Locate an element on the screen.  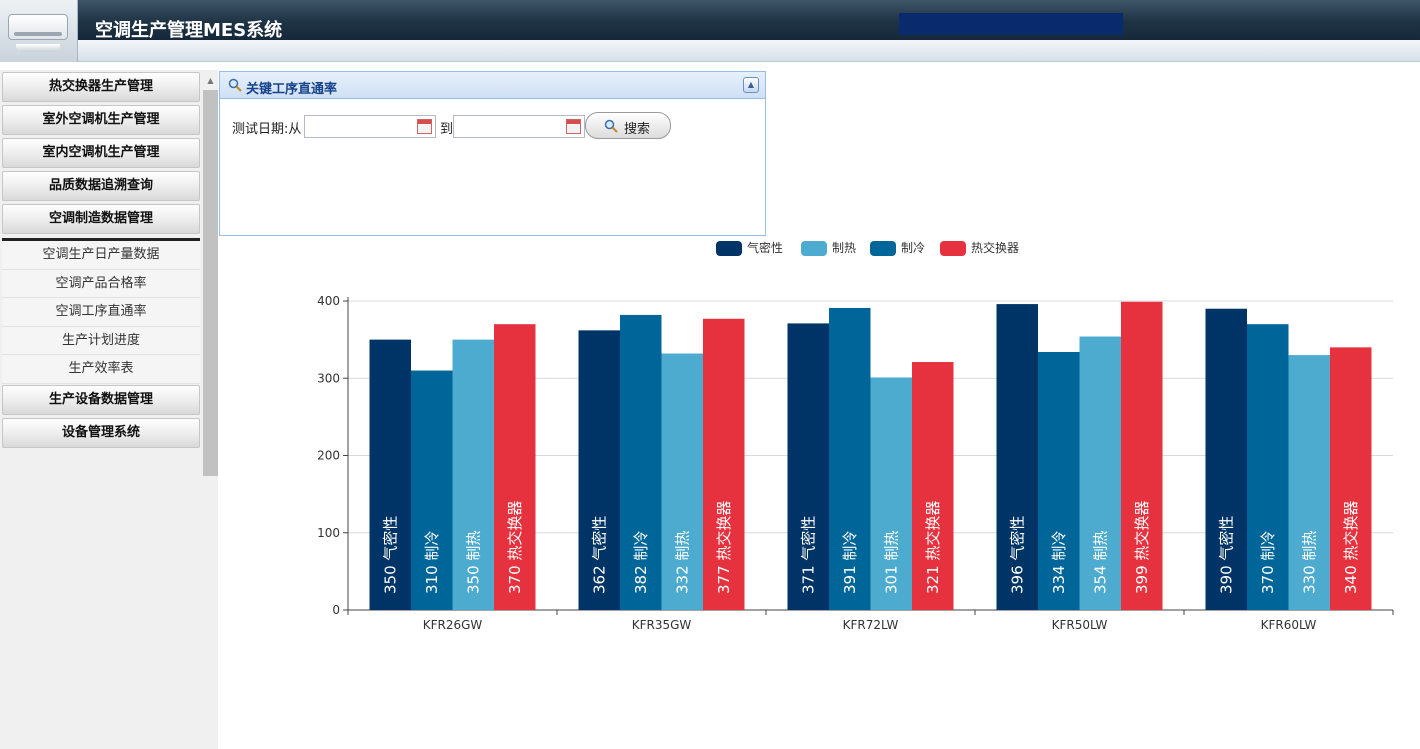
panel-header: 关键工序直通率 ▲ is located at coordinates (492, 85).